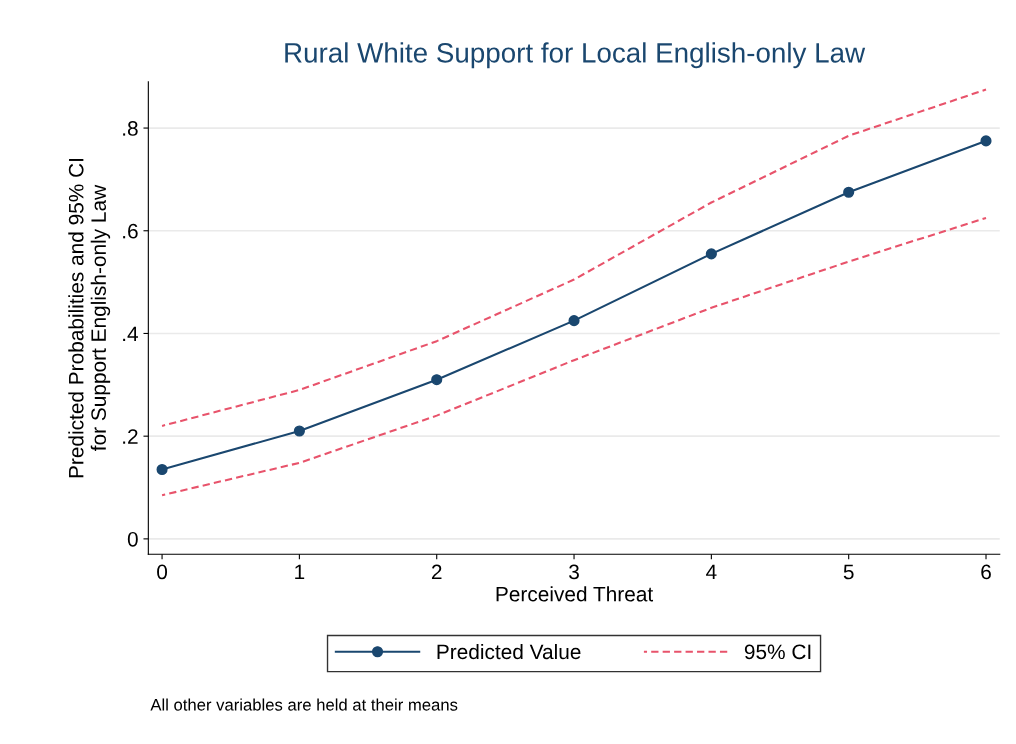 This screenshot has width=1016, height=744. What do you see at coordinates (574, 572) in the screenshot?
I see `x-tick-label: 3` at bounding box center [574, 572].